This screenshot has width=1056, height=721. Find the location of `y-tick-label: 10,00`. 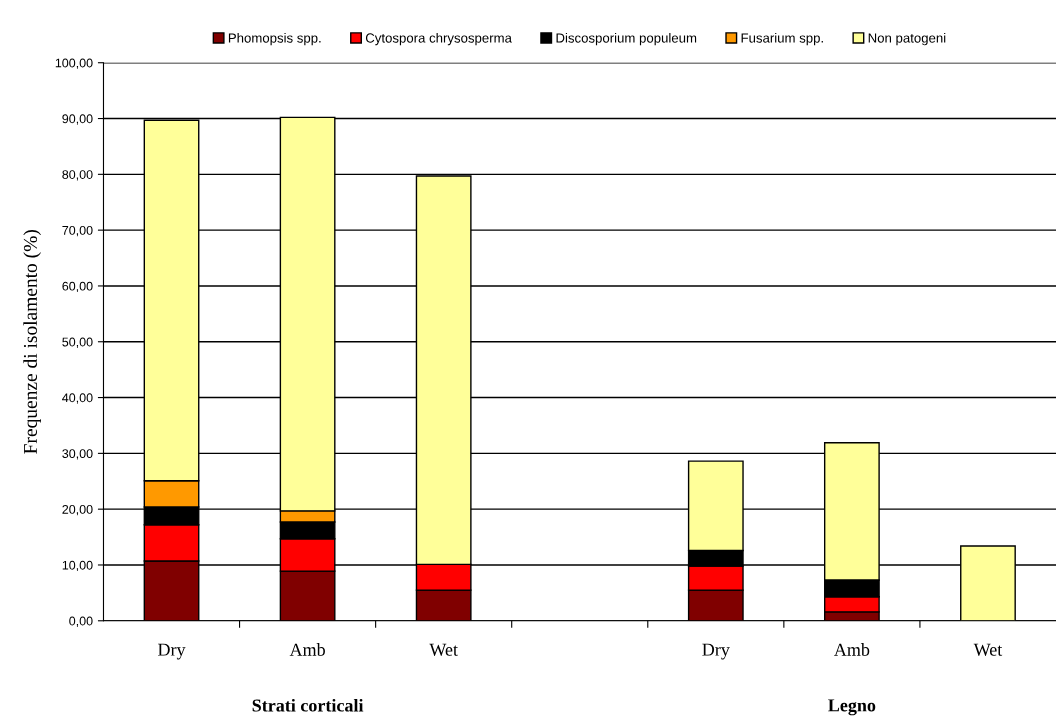

y-tick-label: 10,00 is located at coordinates (77, 566).